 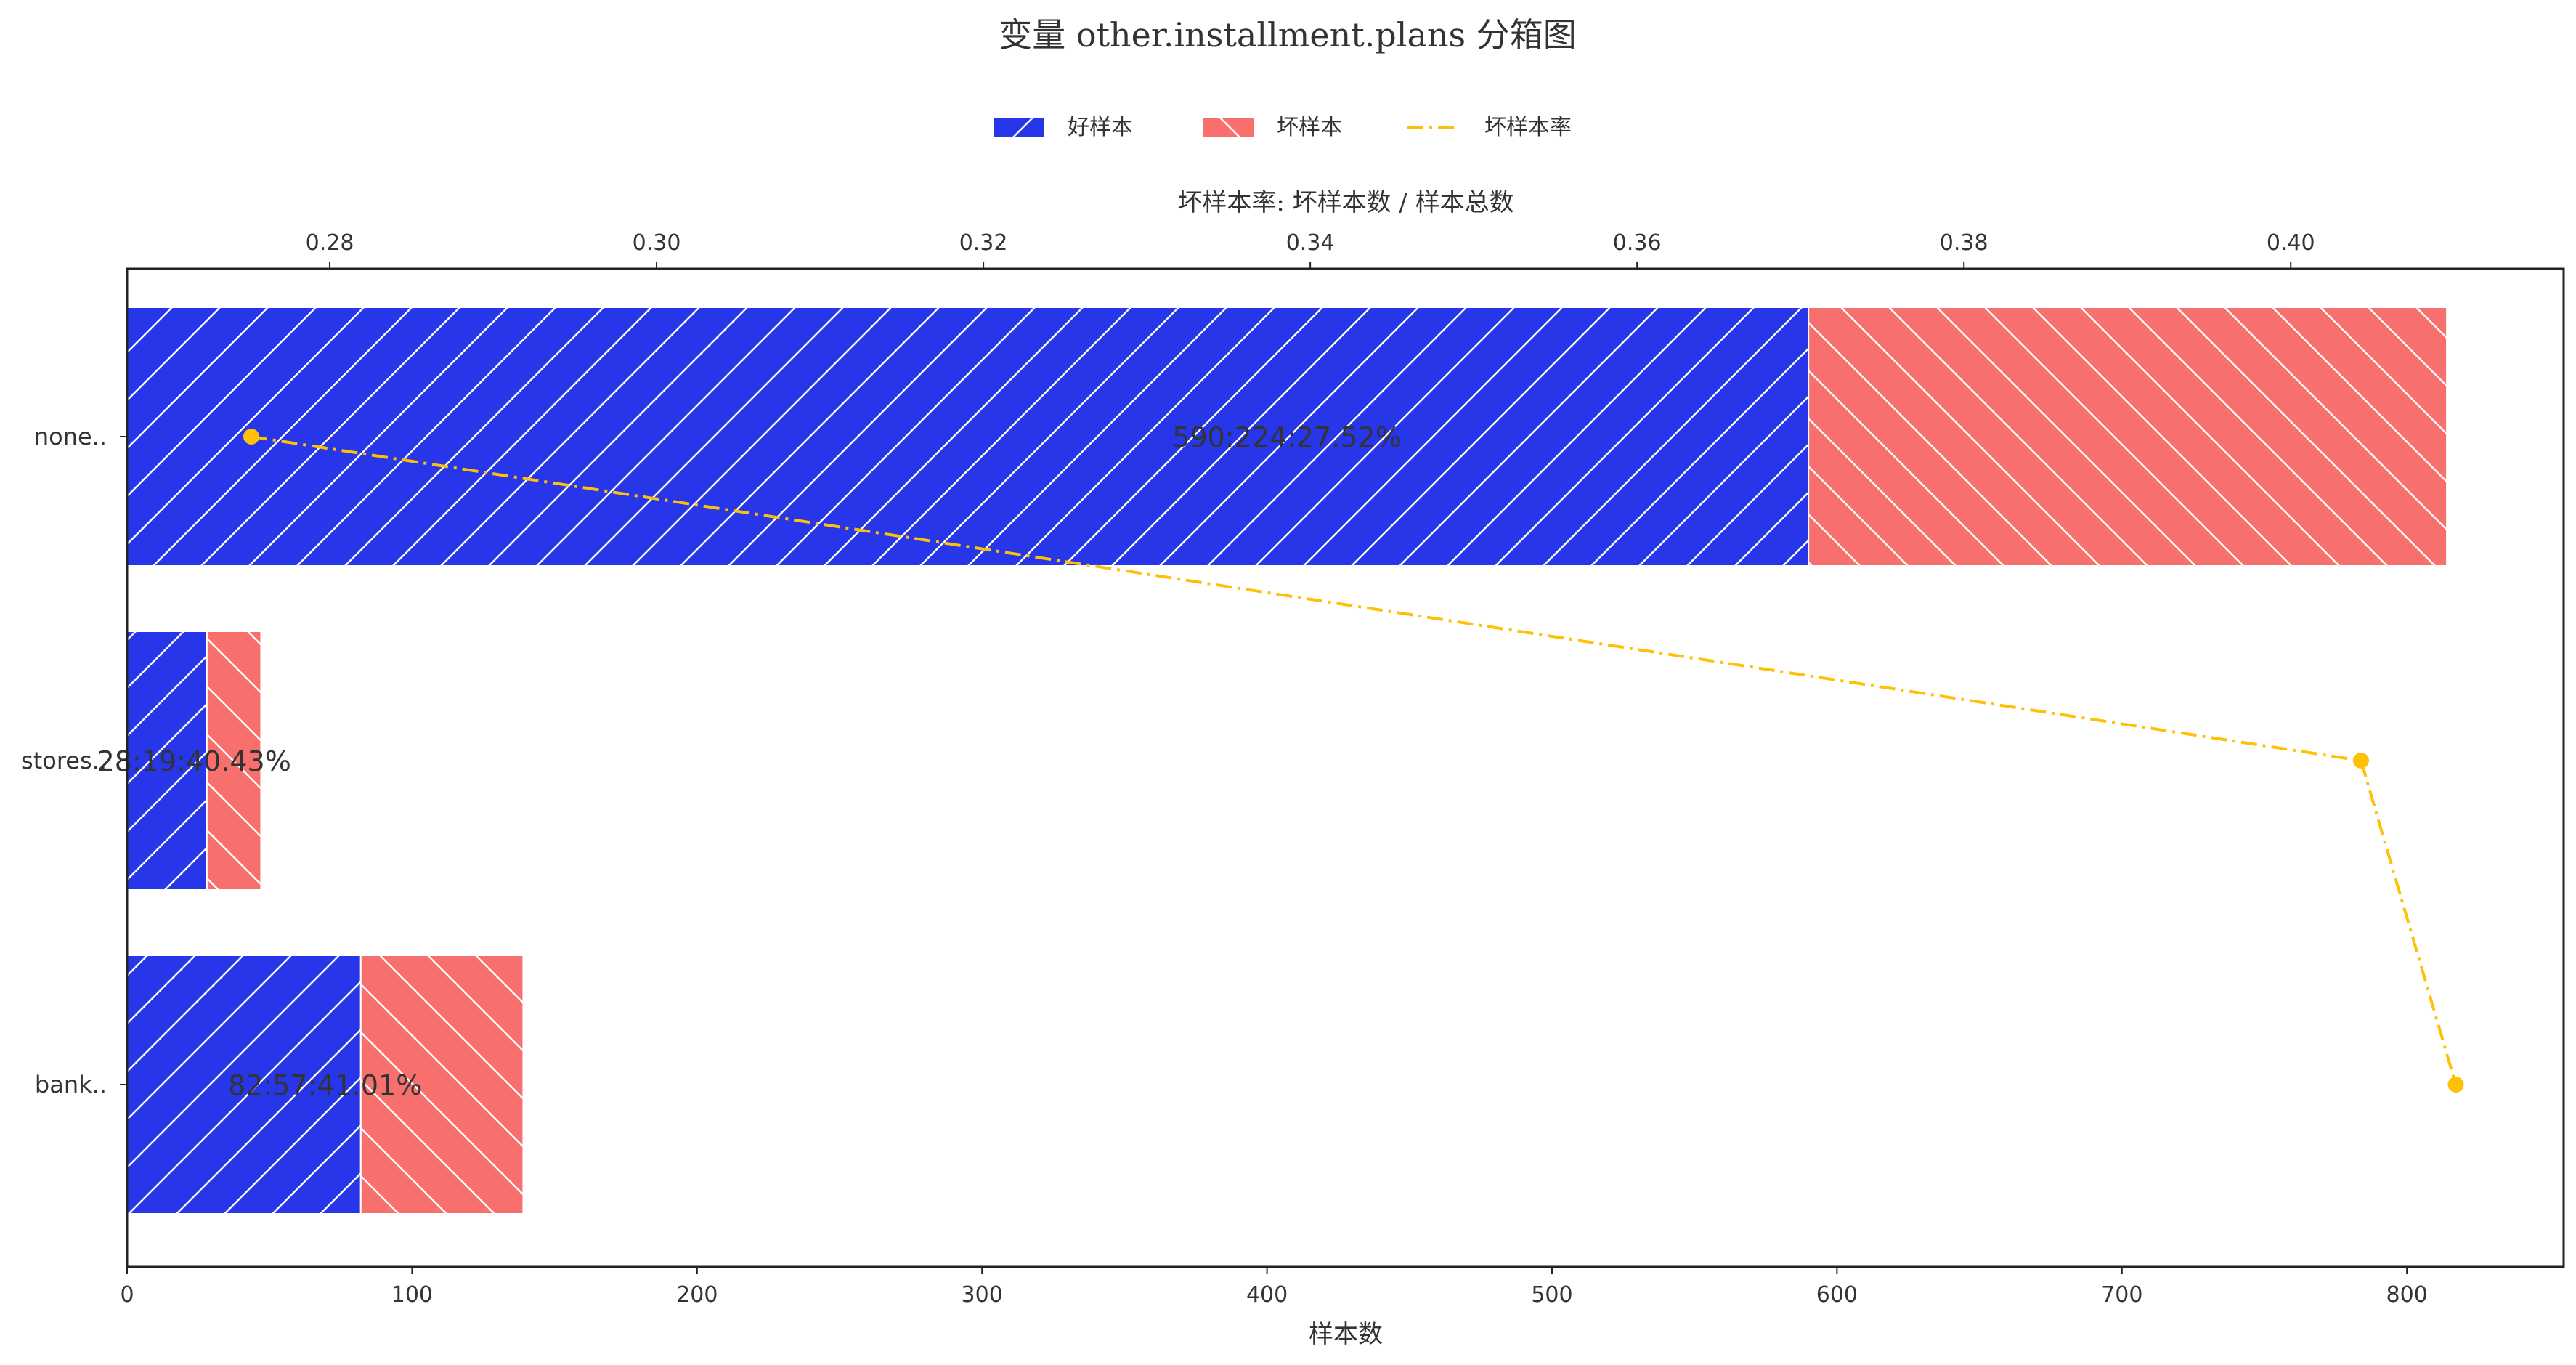 What do you see at coordinates (330, 243) in the screenshot?
I see `top-tick-label-0: 0.28` at bounding box center [330, 243].